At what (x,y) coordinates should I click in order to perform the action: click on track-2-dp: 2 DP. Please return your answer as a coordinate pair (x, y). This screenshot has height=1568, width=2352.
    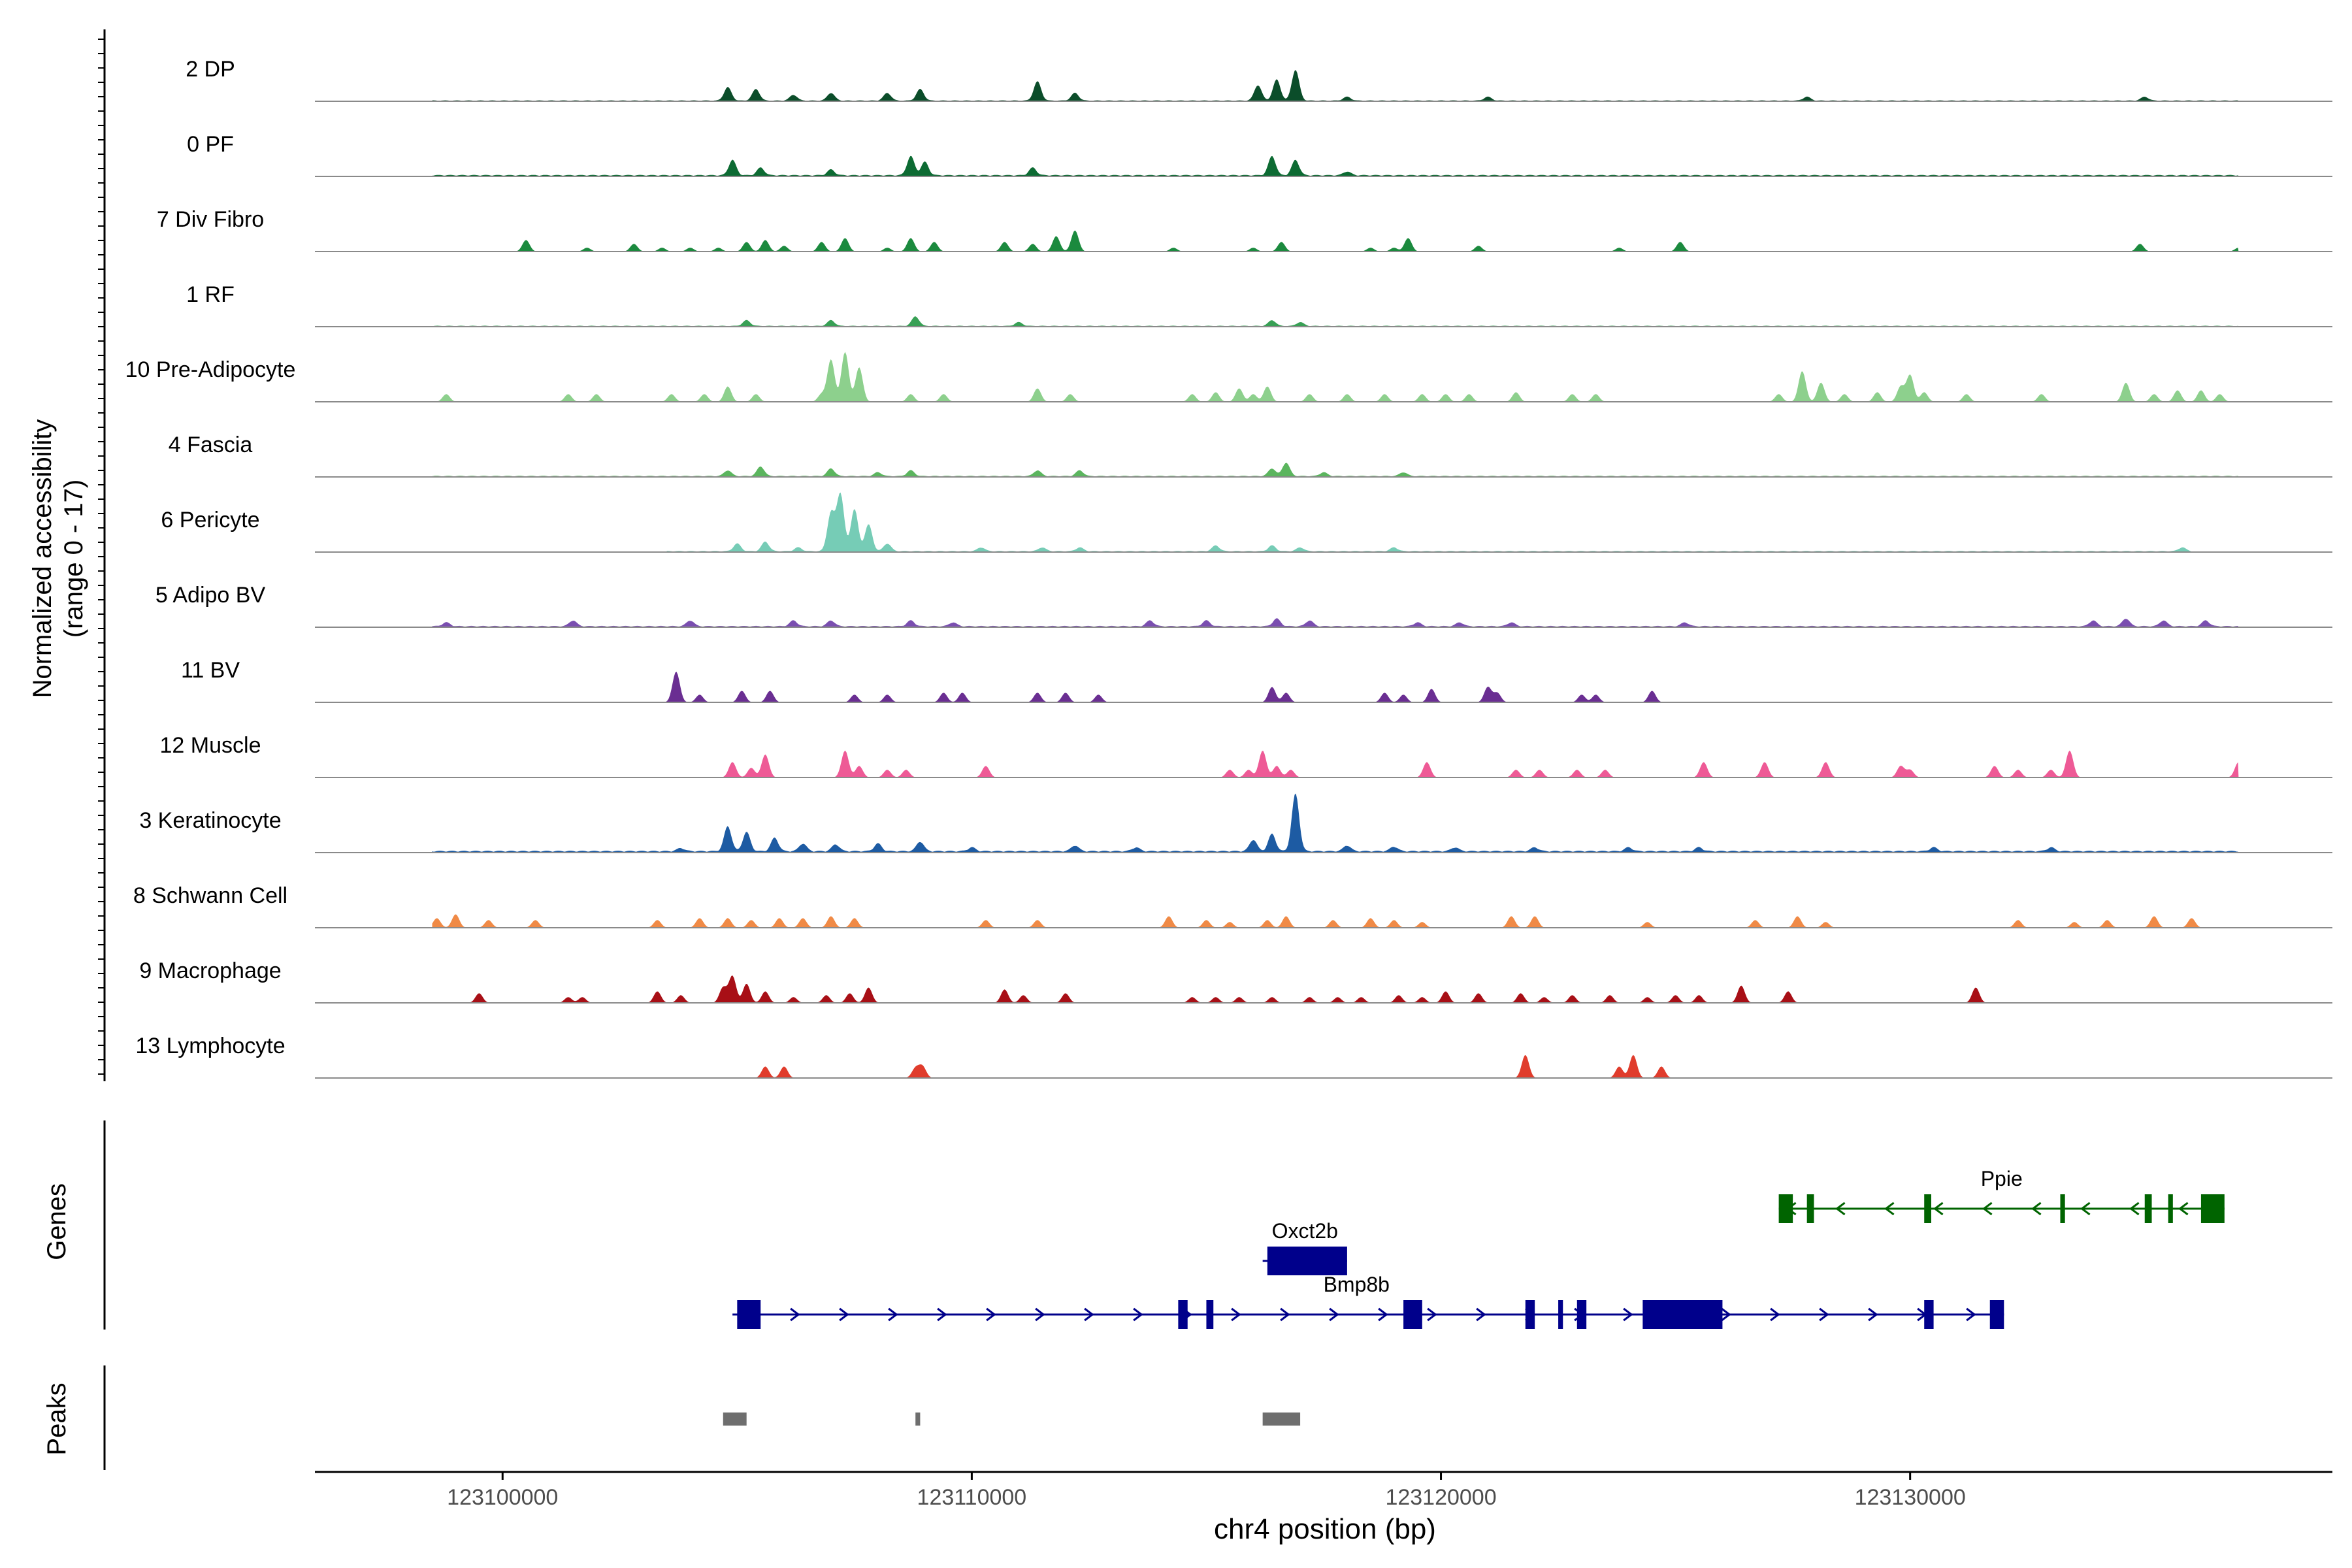
    Looking at the image, I should click on (1259, 79).